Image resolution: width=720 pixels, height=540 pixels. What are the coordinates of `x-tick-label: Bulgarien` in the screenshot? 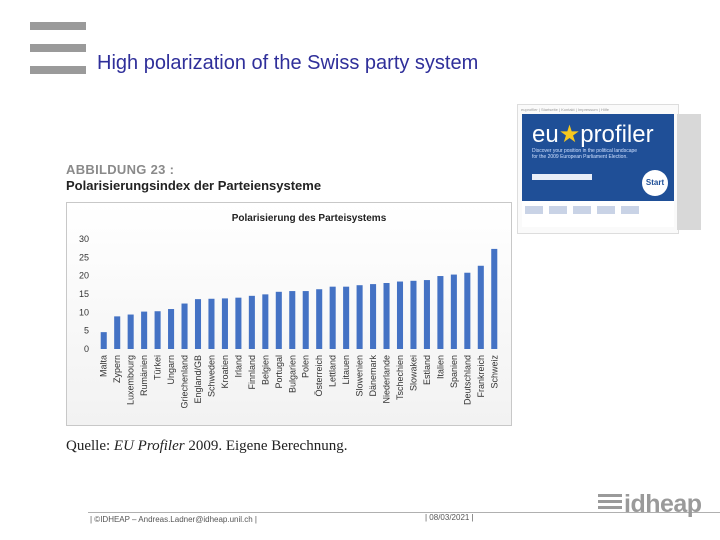 It's located at (292, 374).